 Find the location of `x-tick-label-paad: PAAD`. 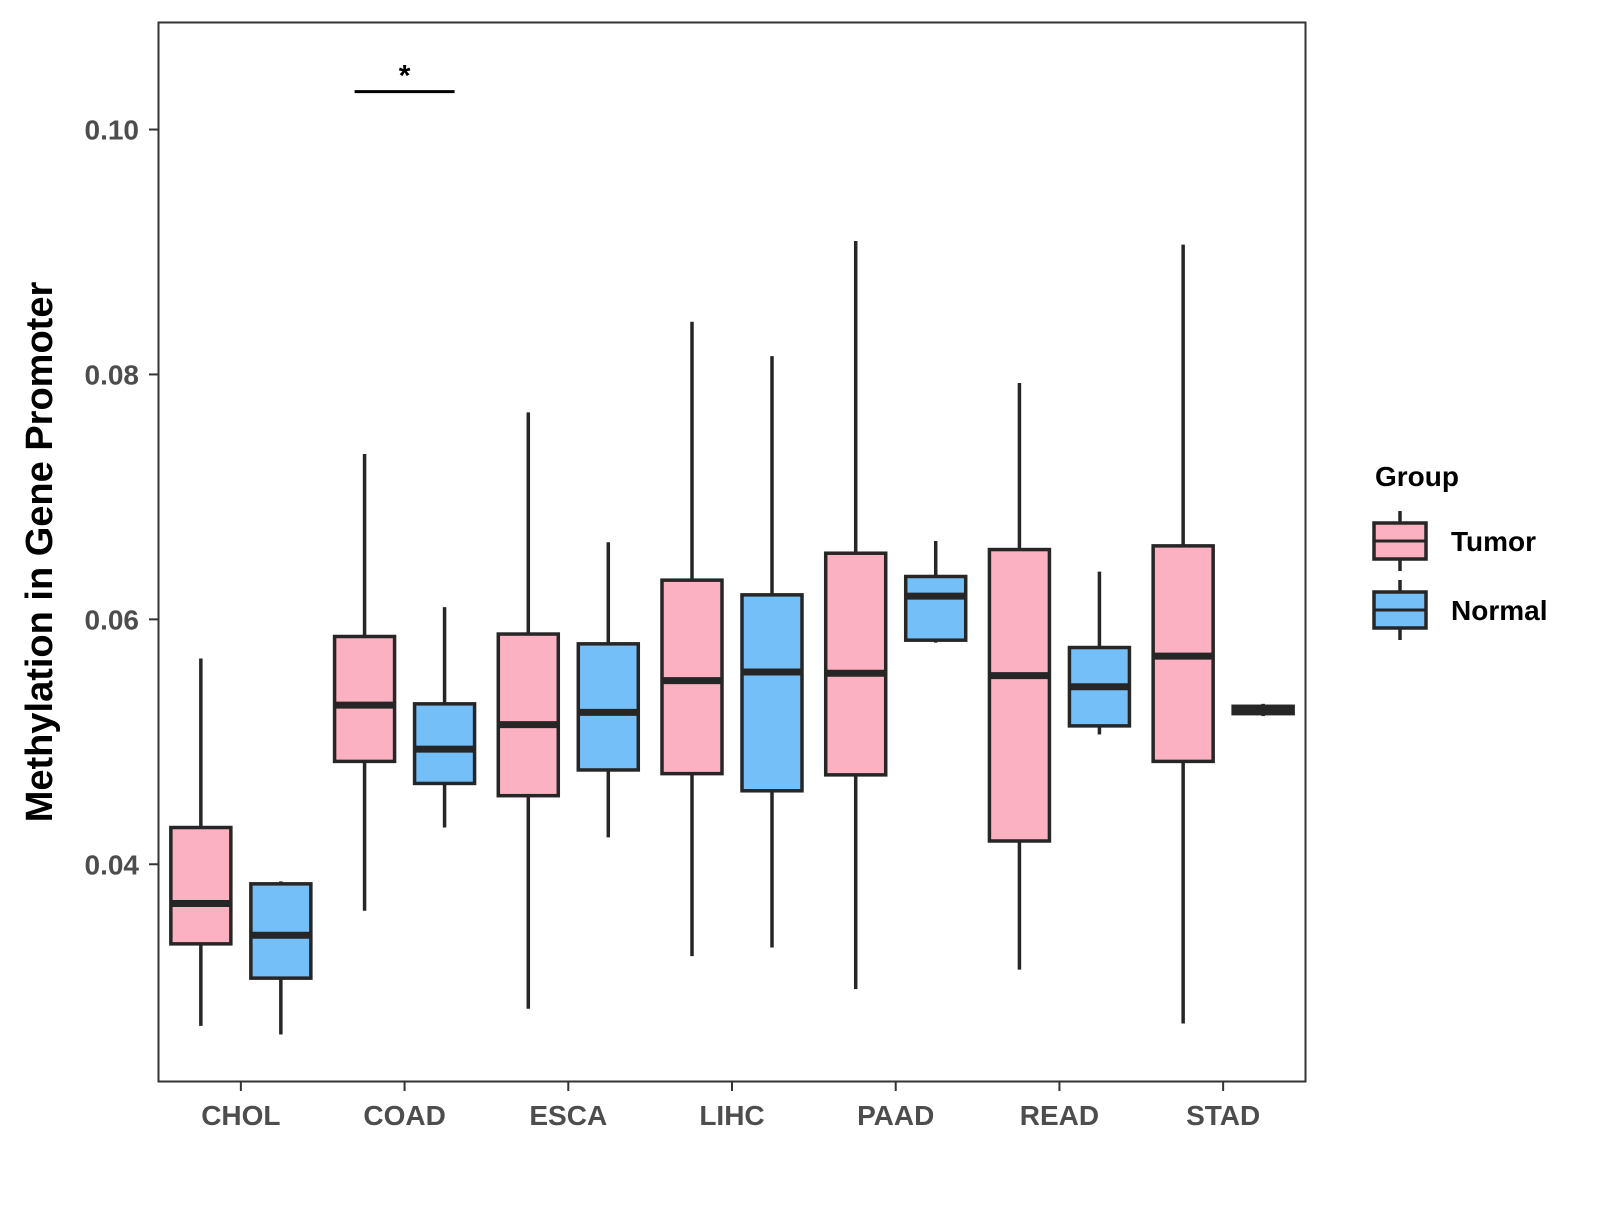

x-tick-label-paad: PAAD is located at coordinates (895, 1115).